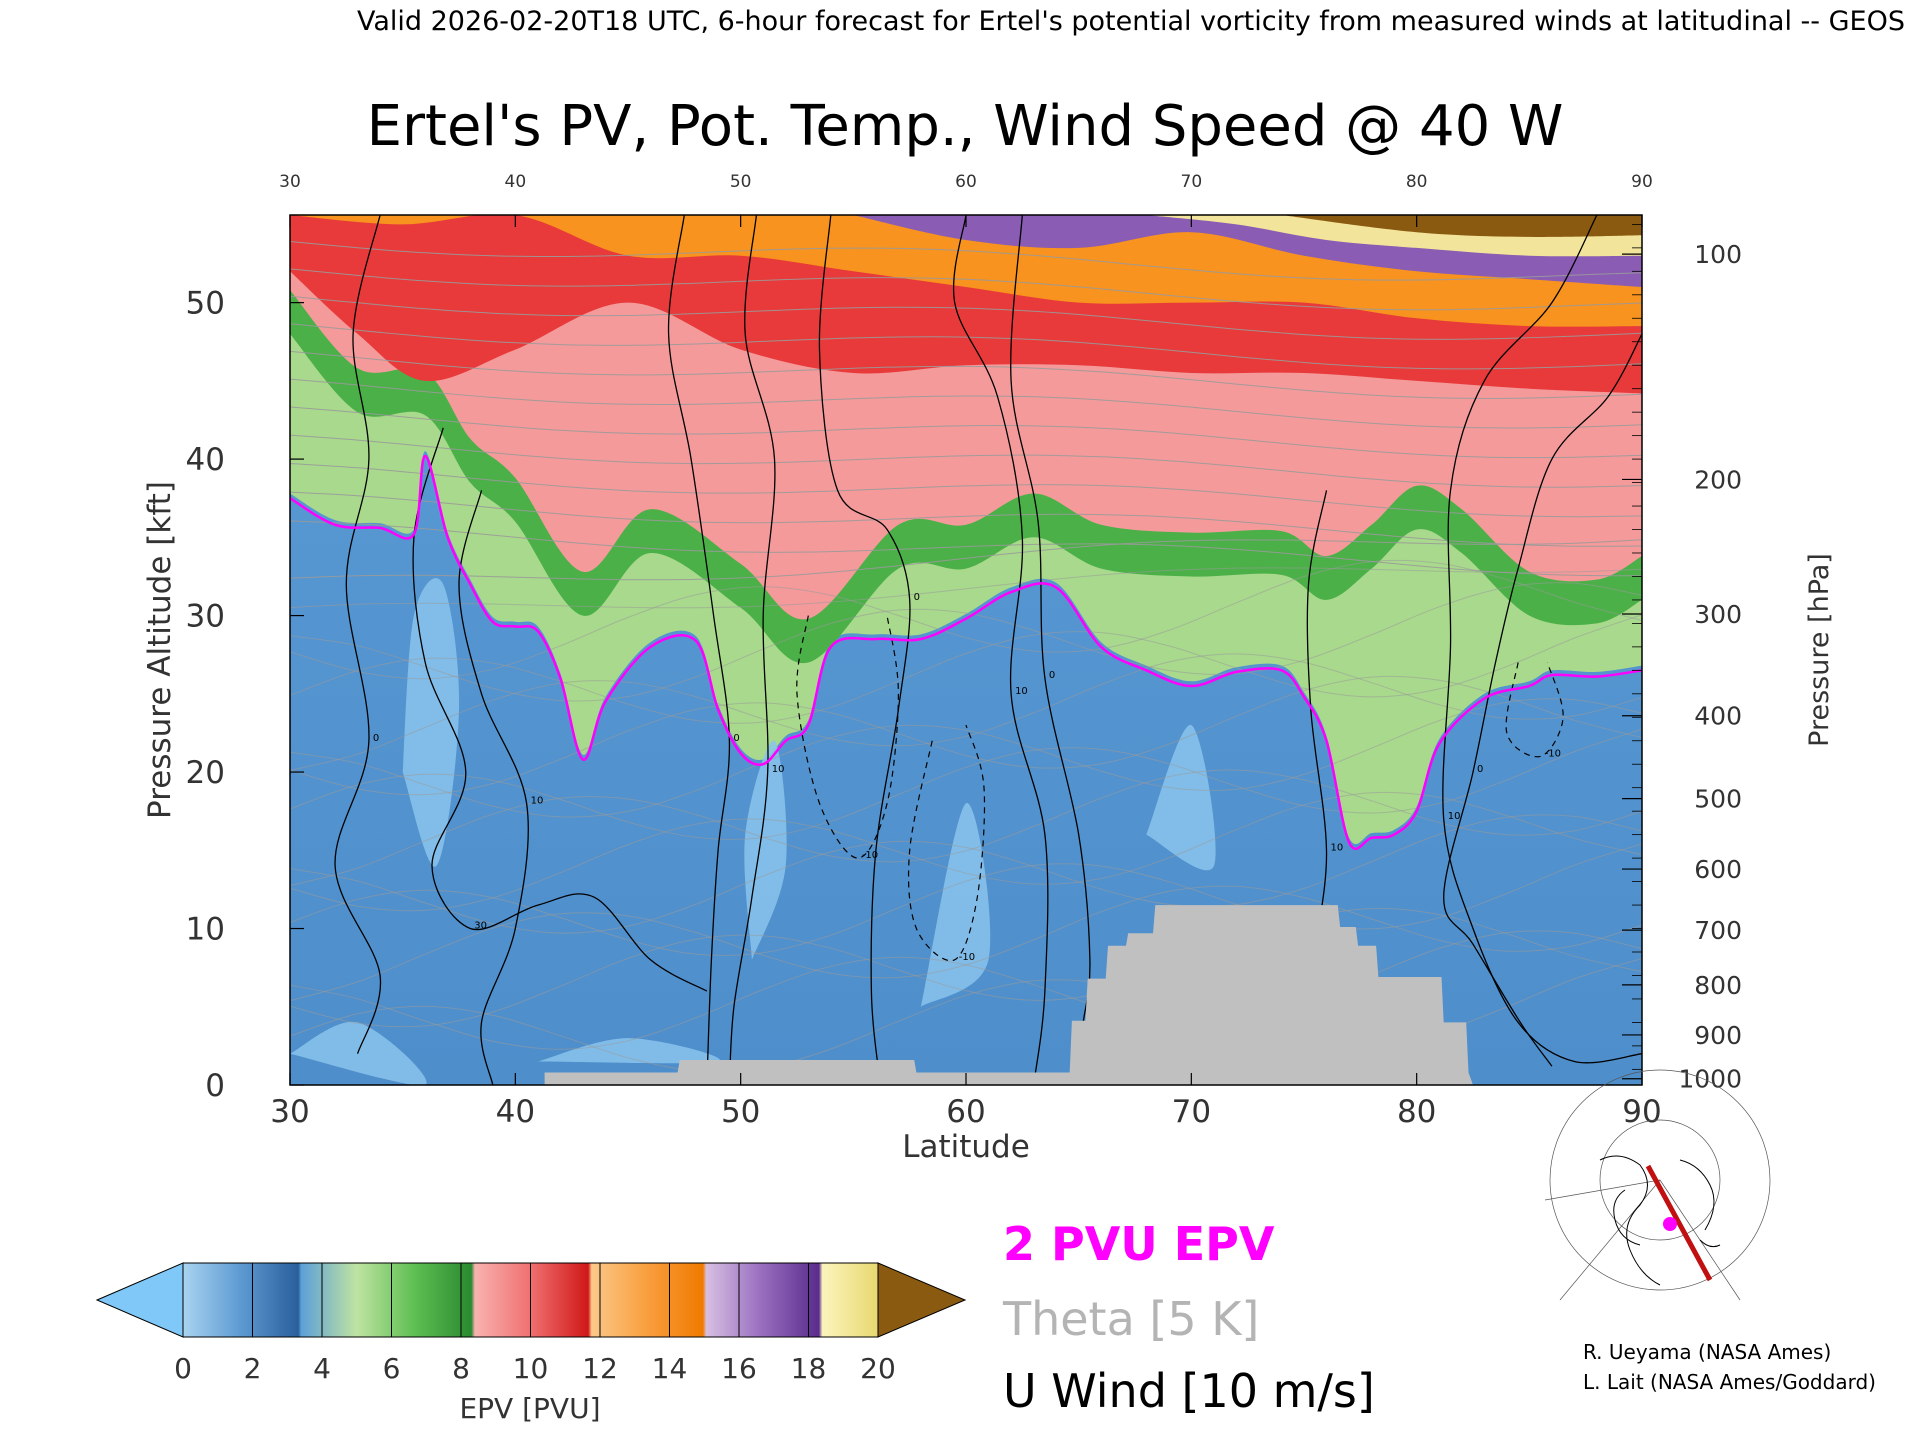 This screenshot has height=1440, width=1920. Describe the element at coordinates (1642, 182) in the screenshot. I see `x-tick-label-top: 90` at that location.